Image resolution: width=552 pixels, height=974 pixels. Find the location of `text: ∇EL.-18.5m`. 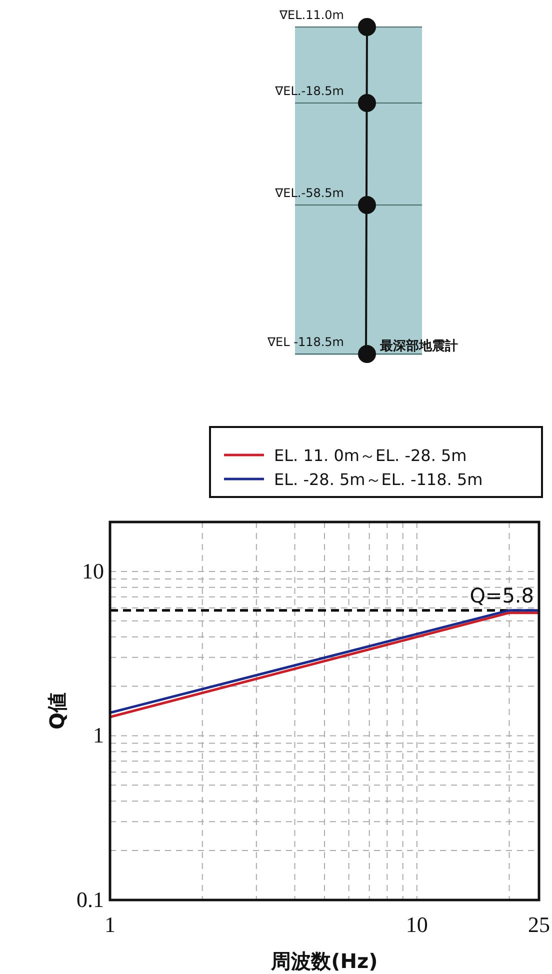

text: ∇EL.-18.5m is located at coordinates (309, 91).